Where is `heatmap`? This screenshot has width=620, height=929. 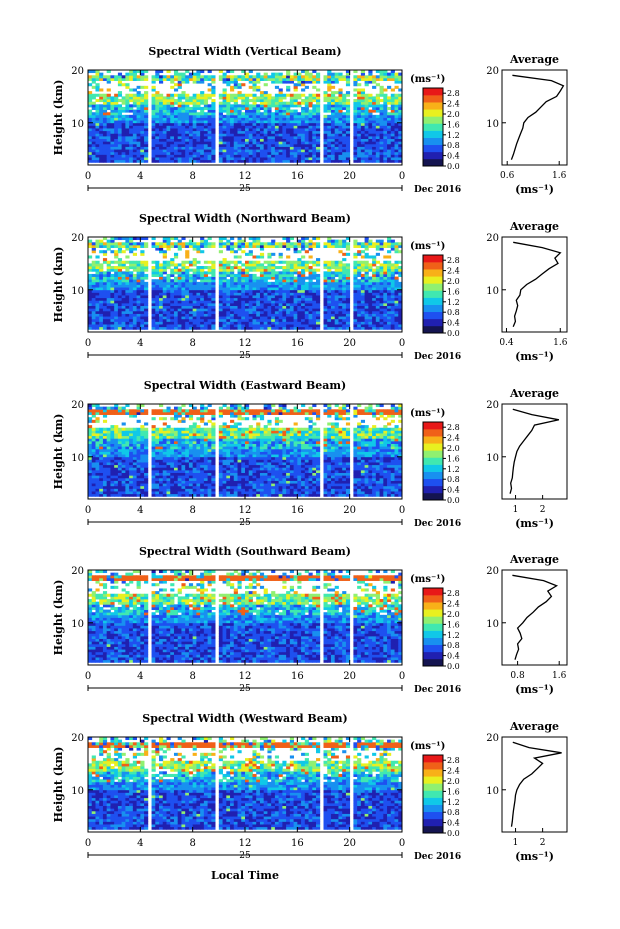 heatmap is located at coordinates (245, 116).